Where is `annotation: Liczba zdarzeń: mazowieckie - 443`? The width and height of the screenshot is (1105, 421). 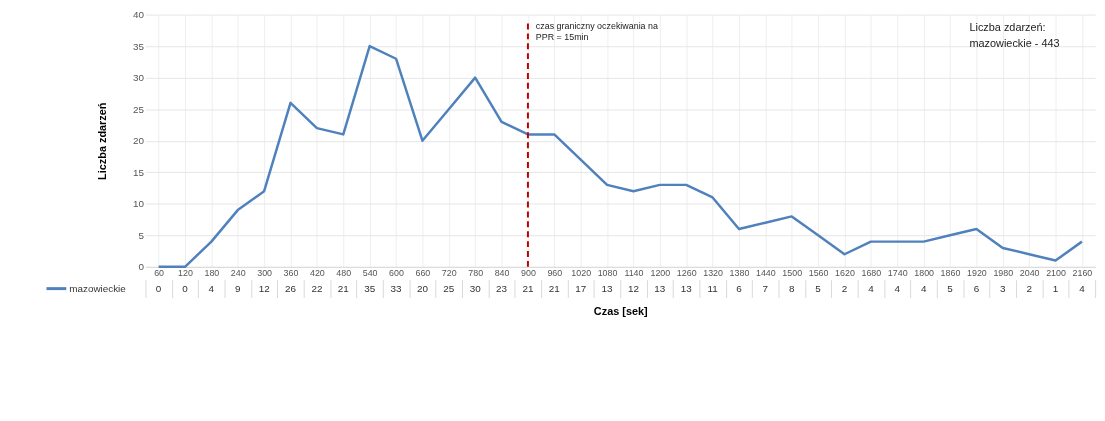
annotation: Liczba zdarzeń: mazowieckie - 443 is located at coordinates (1014, 35).